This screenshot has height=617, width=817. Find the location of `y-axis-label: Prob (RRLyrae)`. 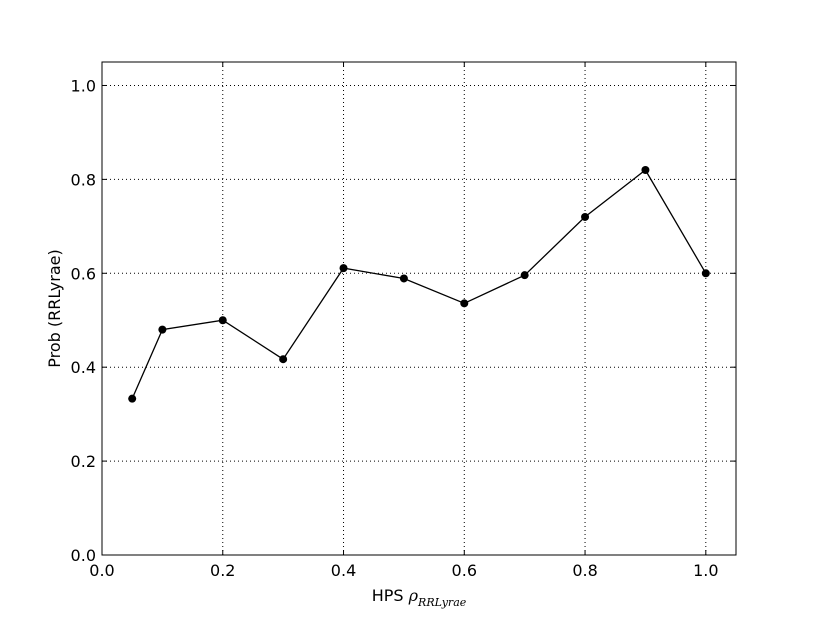

y-axis-label: Prob (RRLyrae) is located at coordinates (54, 308).